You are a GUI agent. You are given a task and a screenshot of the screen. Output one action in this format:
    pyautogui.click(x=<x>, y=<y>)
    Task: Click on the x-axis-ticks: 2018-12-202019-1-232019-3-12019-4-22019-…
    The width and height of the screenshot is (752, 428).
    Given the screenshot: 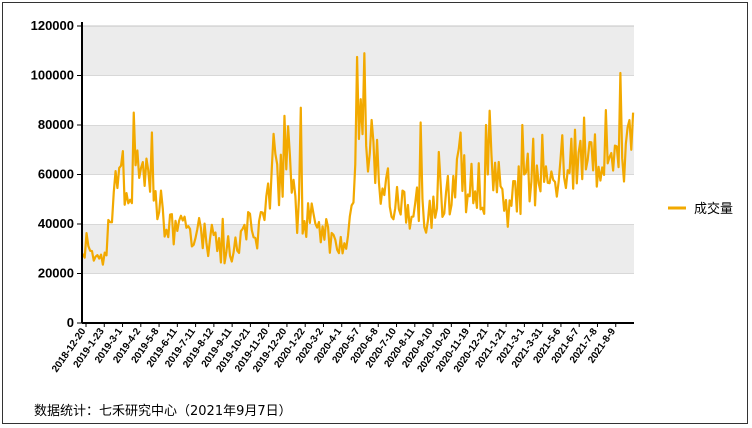 What is the action you would take?
    pyautogui.click(x=334, y=349)
    